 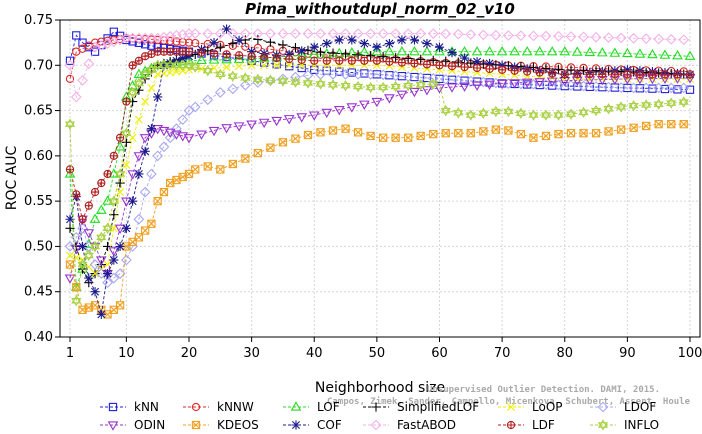 I want to click on legend-item-knn: kNN, so click(x=129, y=407).